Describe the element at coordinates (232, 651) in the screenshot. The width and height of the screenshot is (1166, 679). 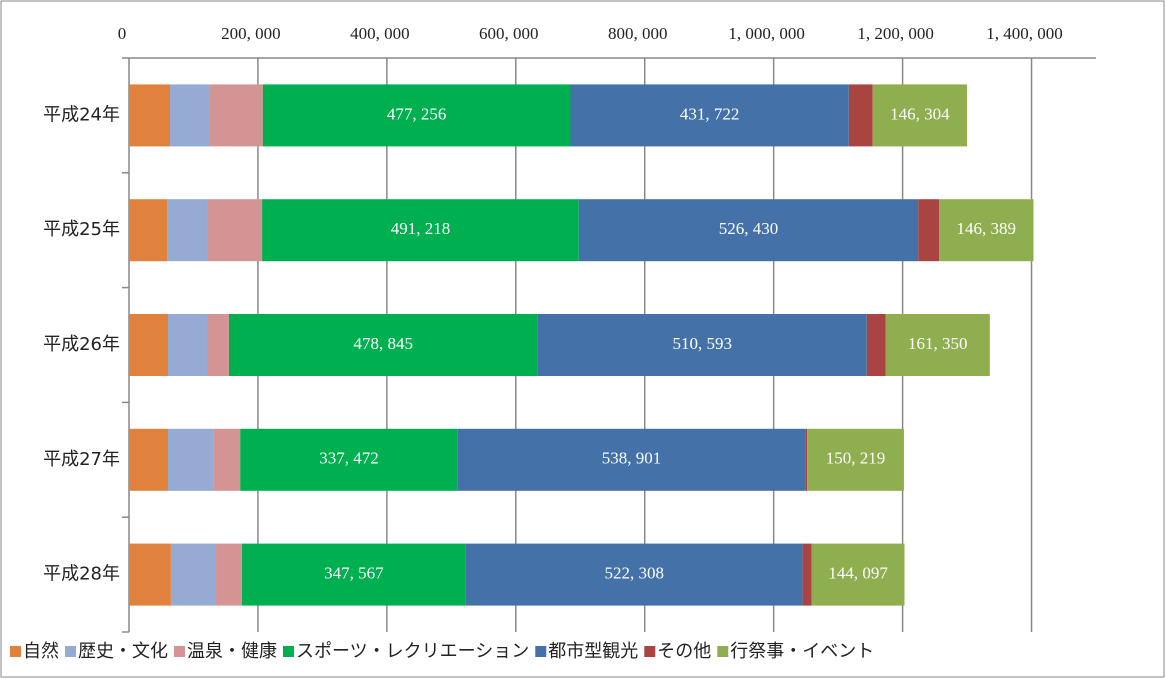
I see `legend-label: 温泉・健康` at that location.